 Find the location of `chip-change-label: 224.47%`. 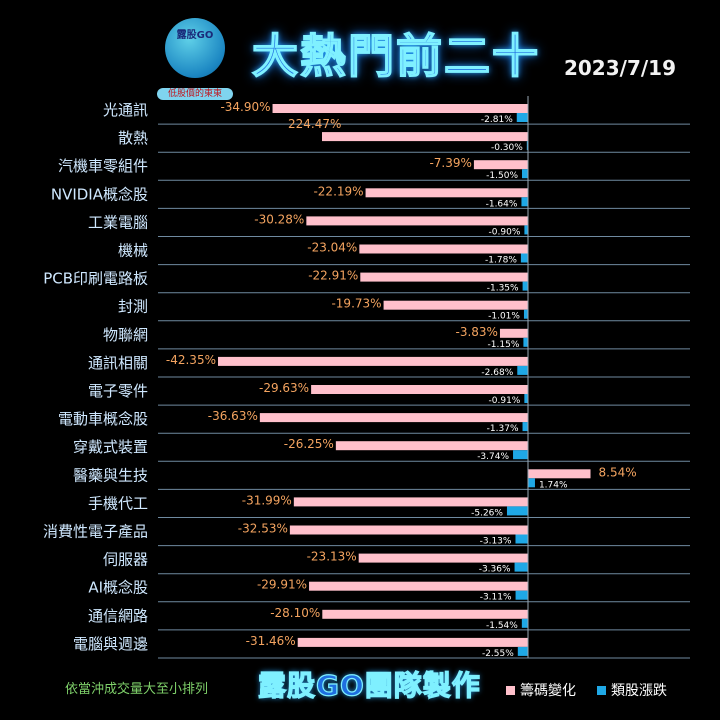

chip-change-label: 224.47% is located at coordinates (314, 124).